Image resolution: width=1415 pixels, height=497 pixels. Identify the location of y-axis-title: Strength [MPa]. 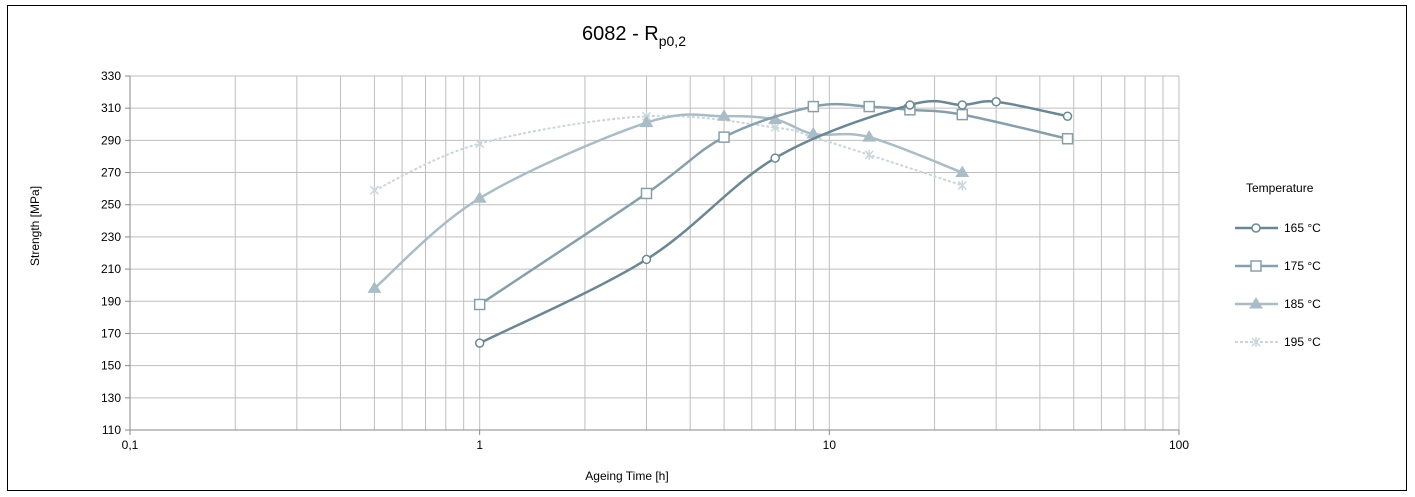
(35, 226).